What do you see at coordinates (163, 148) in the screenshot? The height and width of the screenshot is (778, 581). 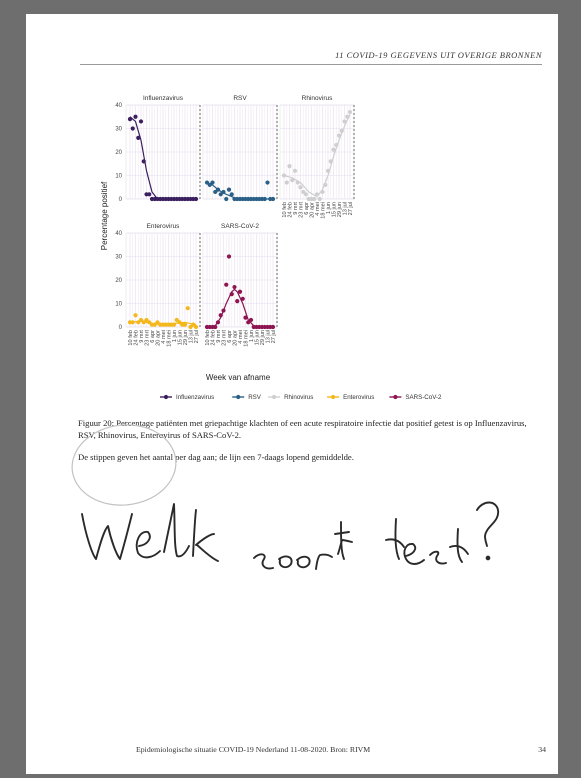 I see `panel-influenzavirus: Influenzavirus` at bounding box center [163, 148].